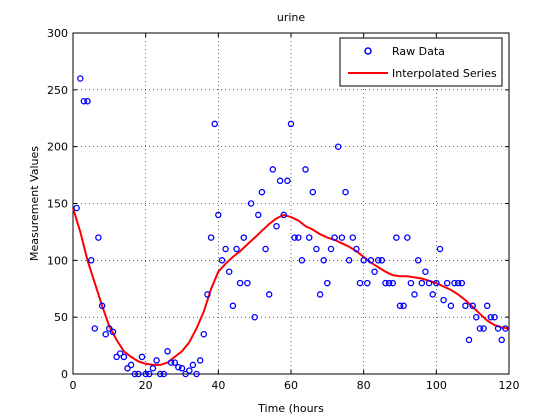 This screenshot has height=420, width=560. I want to click on y-tick-label: 100, so click(57, 260).